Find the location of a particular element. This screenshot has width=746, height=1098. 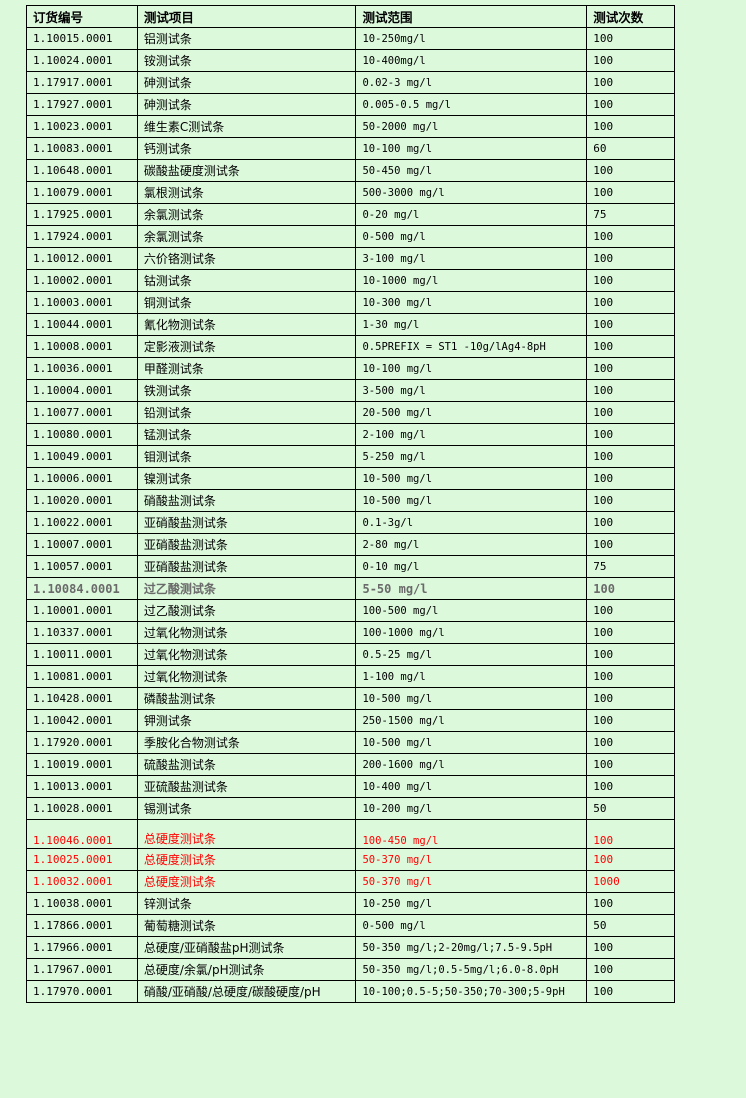

order-code-cell: 1.17917.0001 is located at coordinates (82, 82).